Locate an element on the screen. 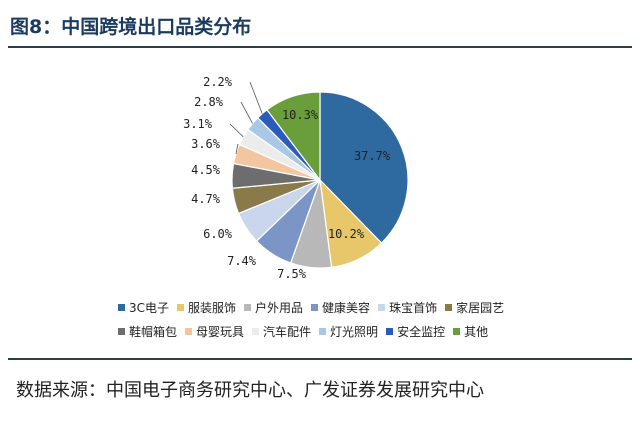  legend-item: 户外用品 is located at coordinates (273, 307).